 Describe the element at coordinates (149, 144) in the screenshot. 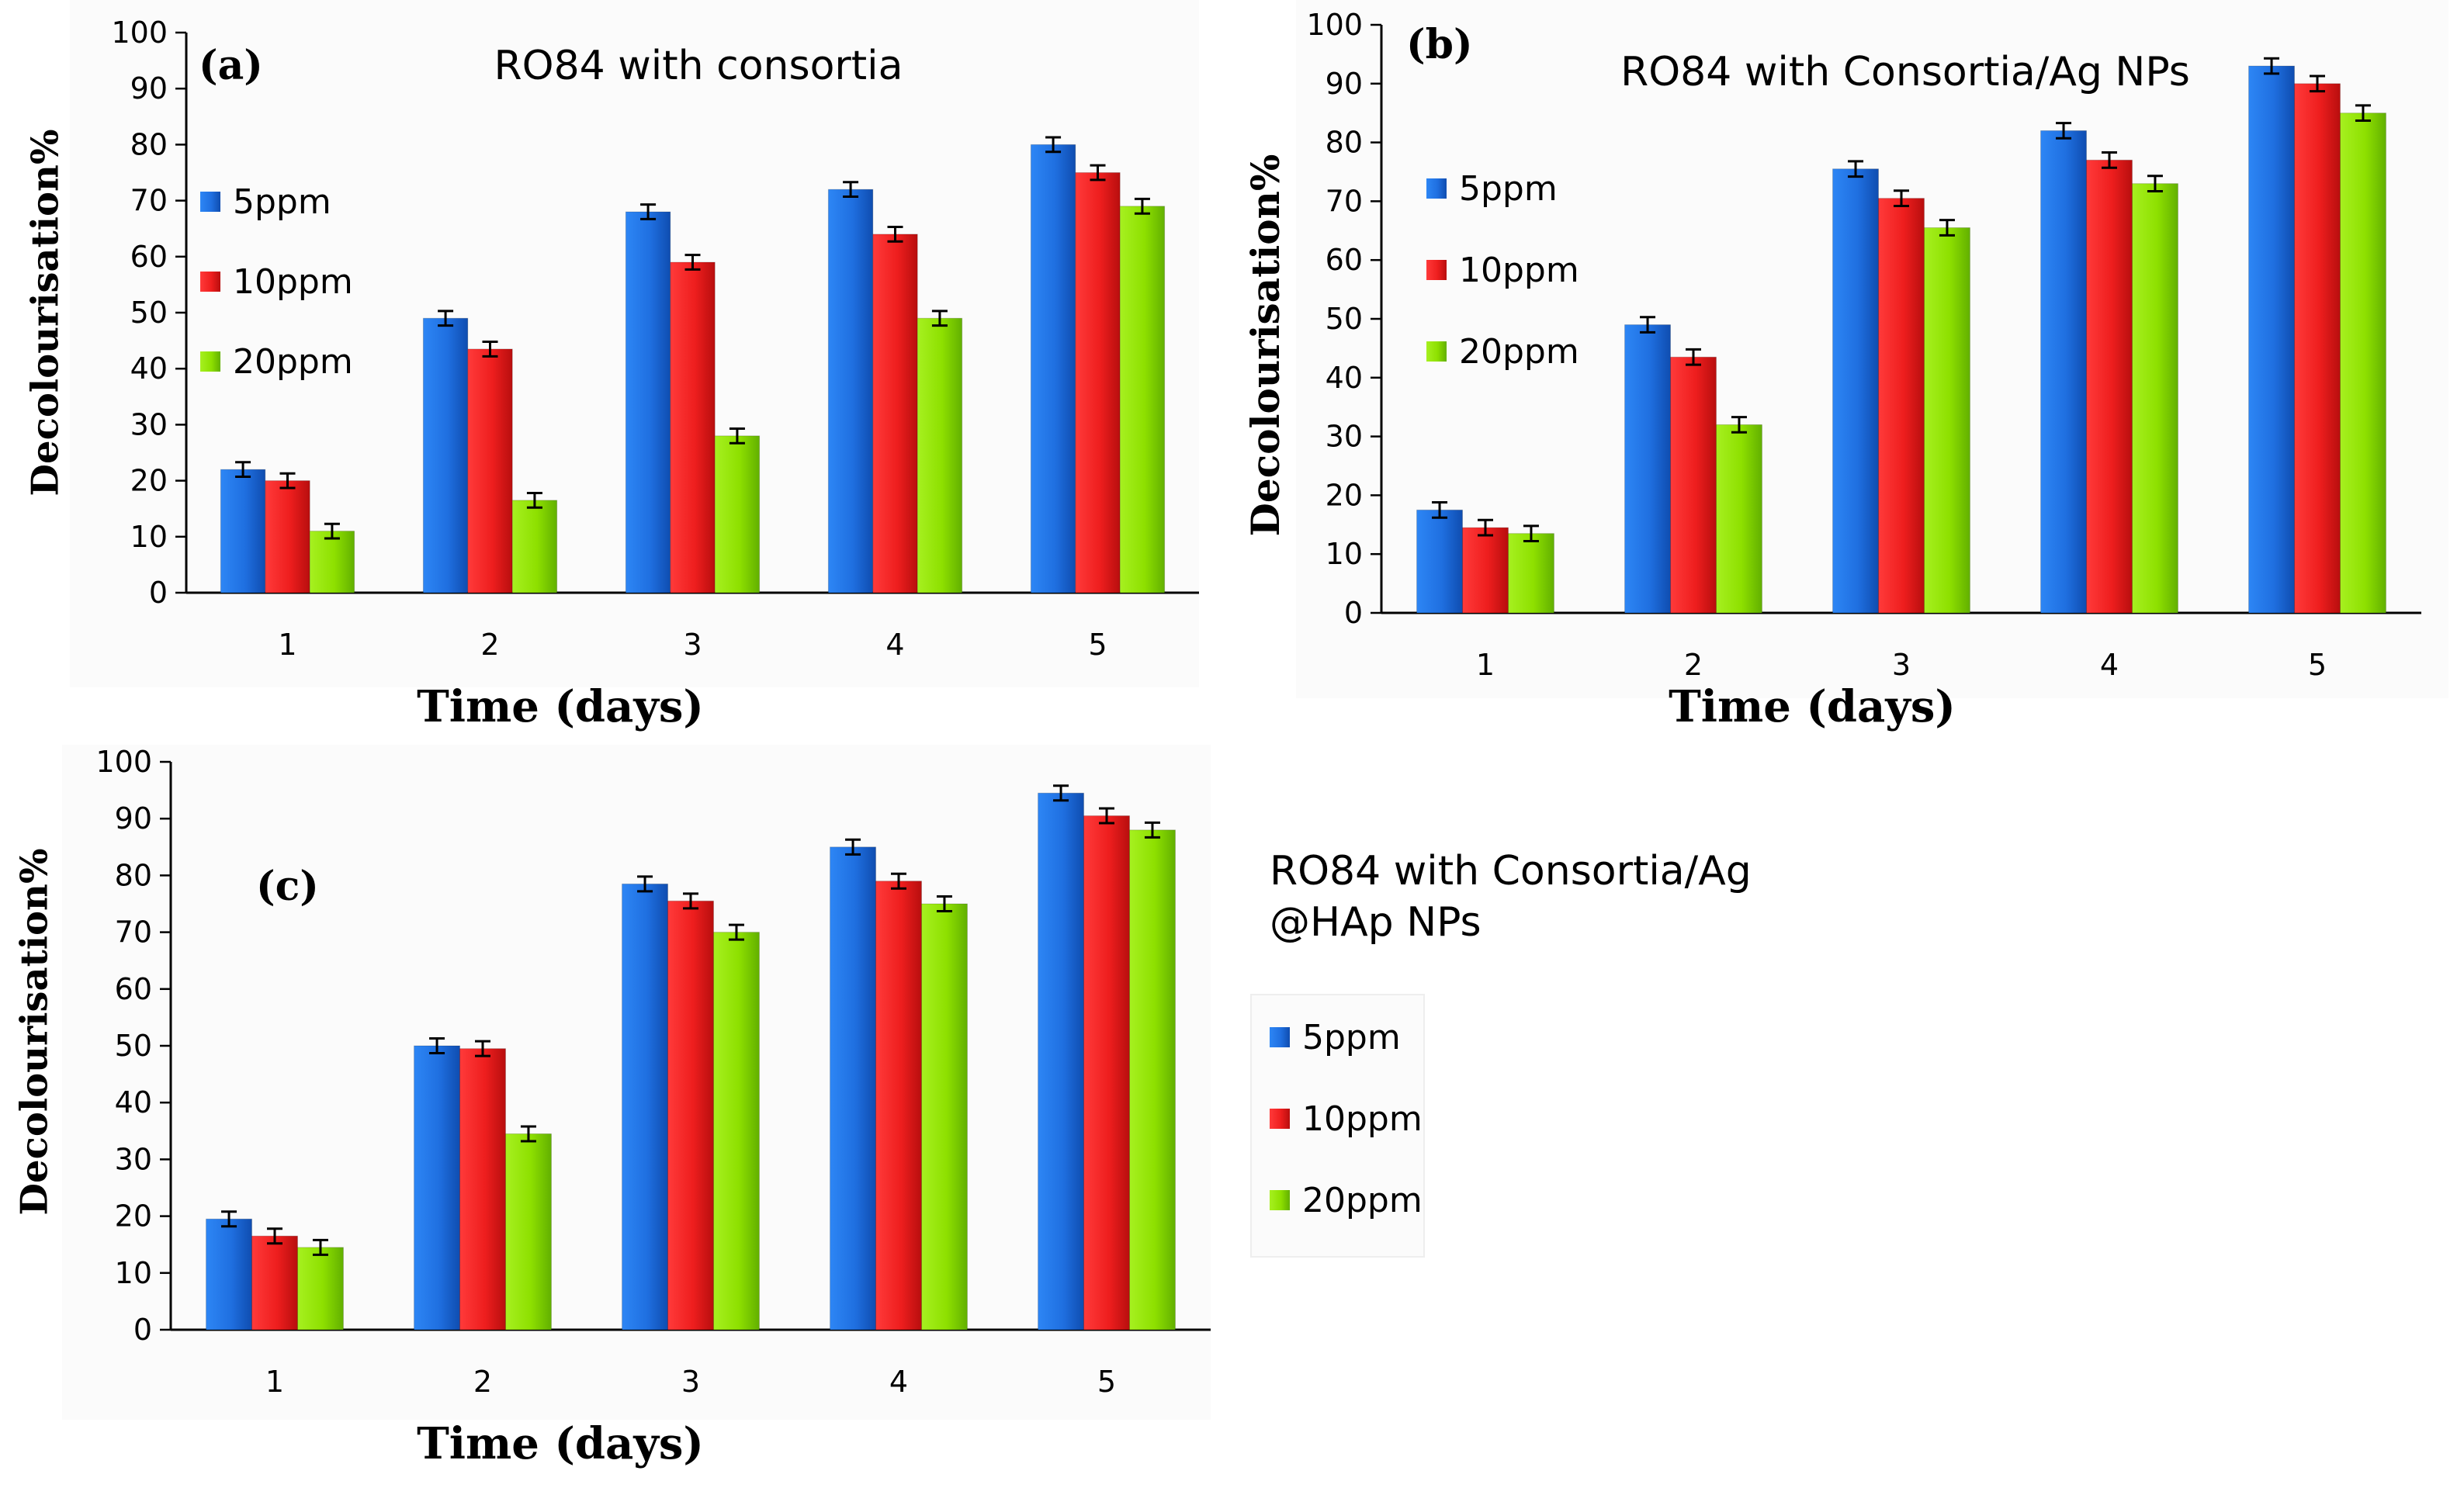

I see `y-tick-label: 80` at that location.